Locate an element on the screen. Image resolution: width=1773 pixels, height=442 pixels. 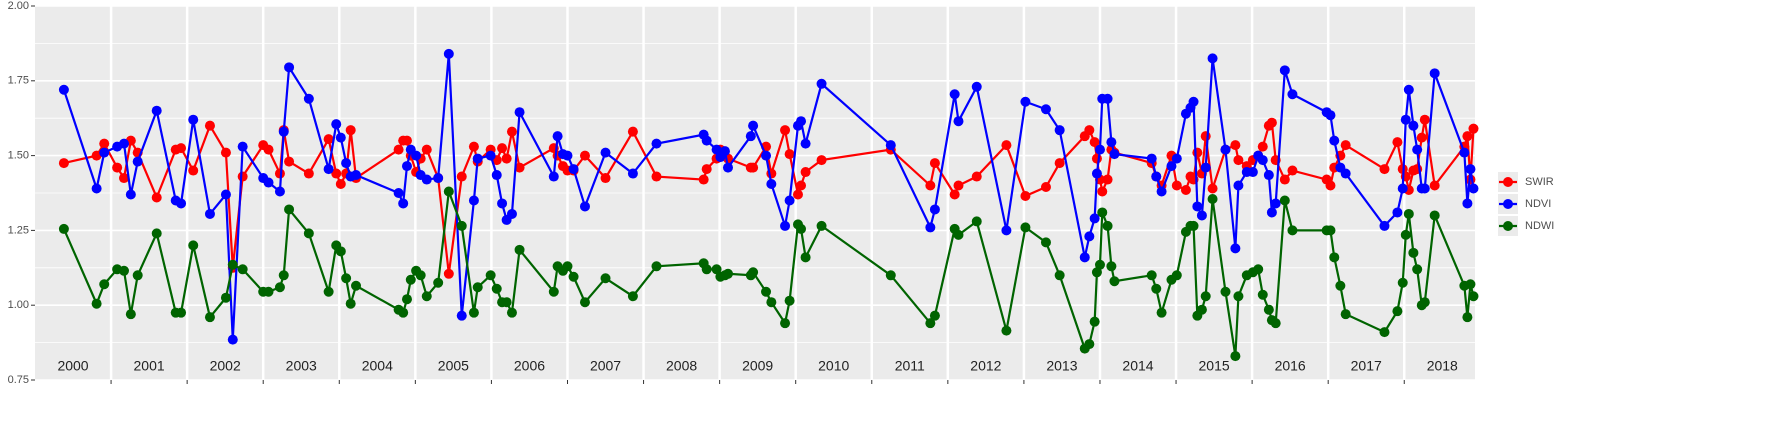
year-label: 2007 is located at coordinates (605, 366).